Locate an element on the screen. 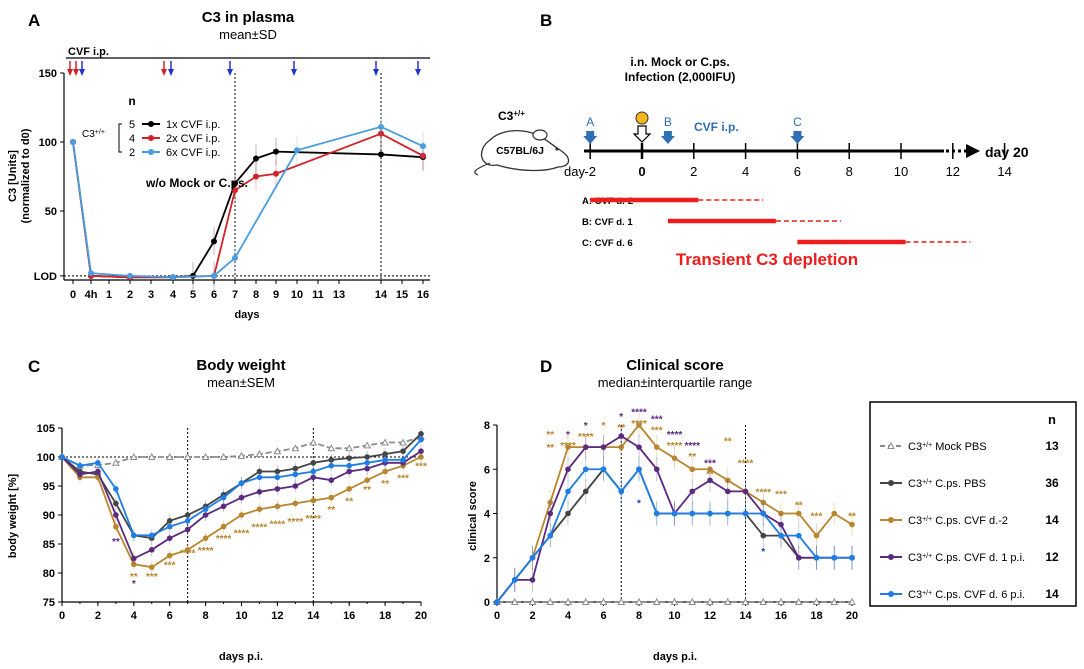 The height and width of the screenshot is (669, 1084). timeline-day-word: day is located at coordinates (574, 171).